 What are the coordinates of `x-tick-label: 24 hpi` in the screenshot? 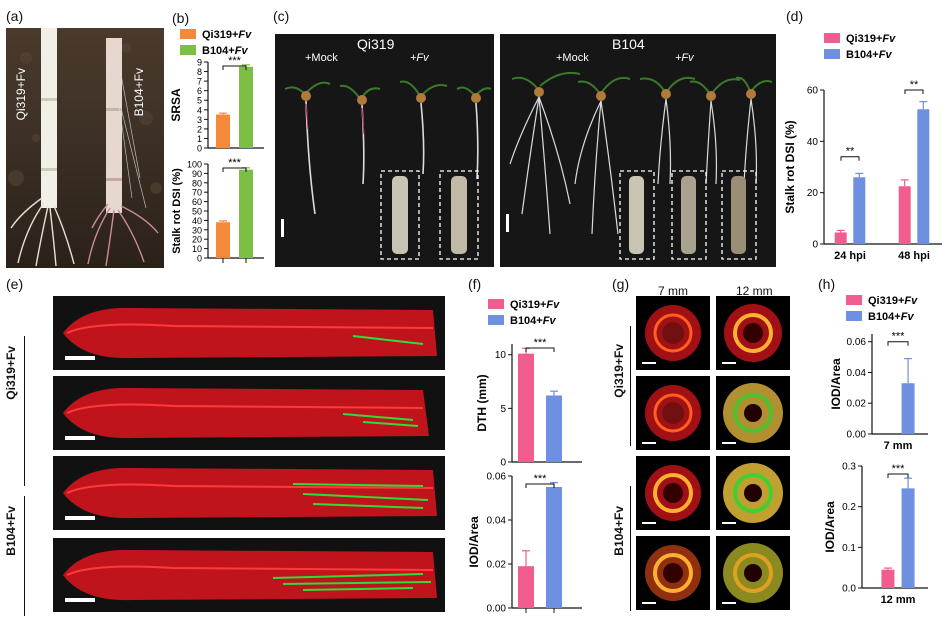 It's located at (850, 256).